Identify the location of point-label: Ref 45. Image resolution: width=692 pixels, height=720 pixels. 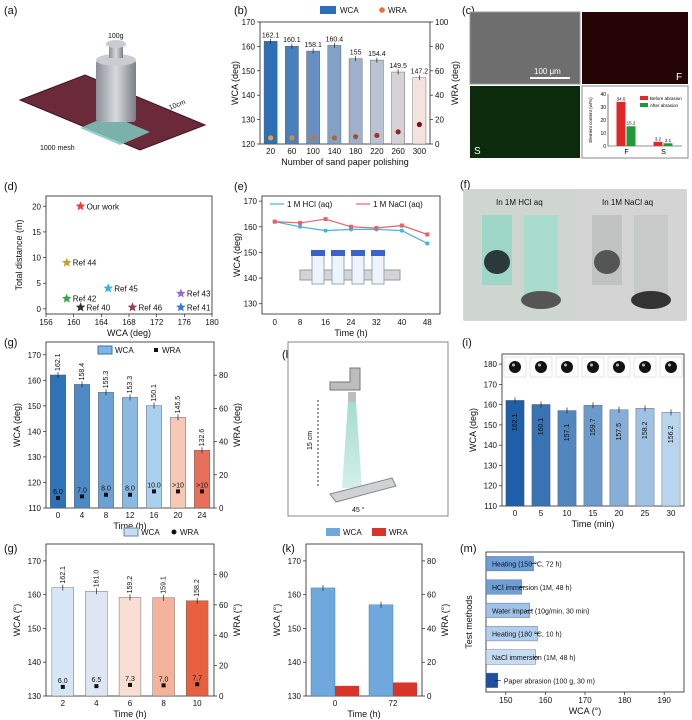
(126, 288).